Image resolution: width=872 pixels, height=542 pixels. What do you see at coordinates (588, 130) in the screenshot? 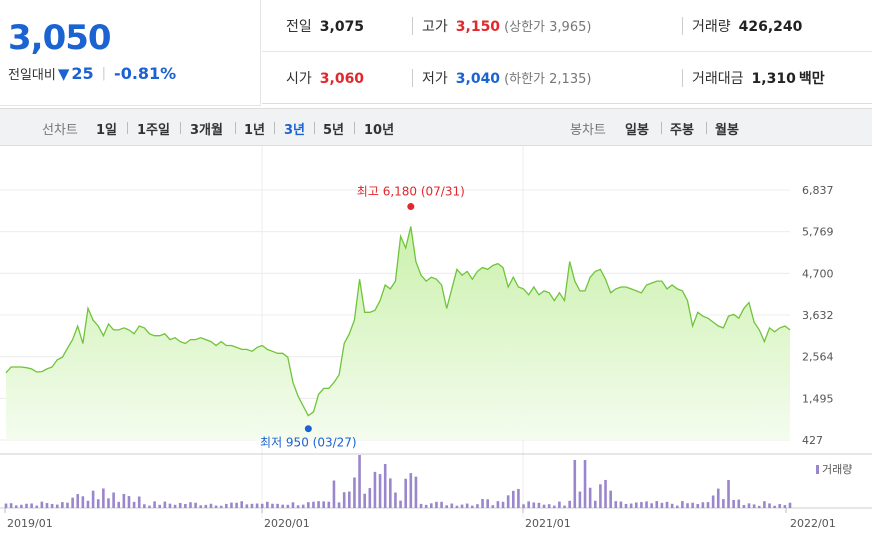
I see `candle-chart-label: 봉차트` at bounding box center [588, 130].